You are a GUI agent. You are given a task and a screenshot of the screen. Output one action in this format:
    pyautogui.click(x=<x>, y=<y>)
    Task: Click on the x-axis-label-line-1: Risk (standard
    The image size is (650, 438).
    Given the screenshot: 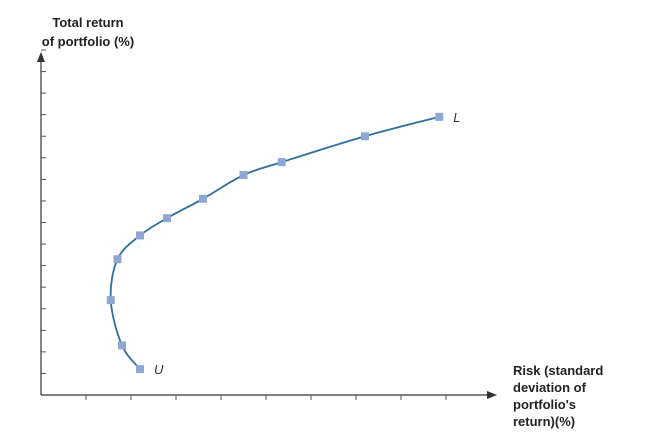 What is the action you would take?
    pyautogui.click(x=558, y=370)
    